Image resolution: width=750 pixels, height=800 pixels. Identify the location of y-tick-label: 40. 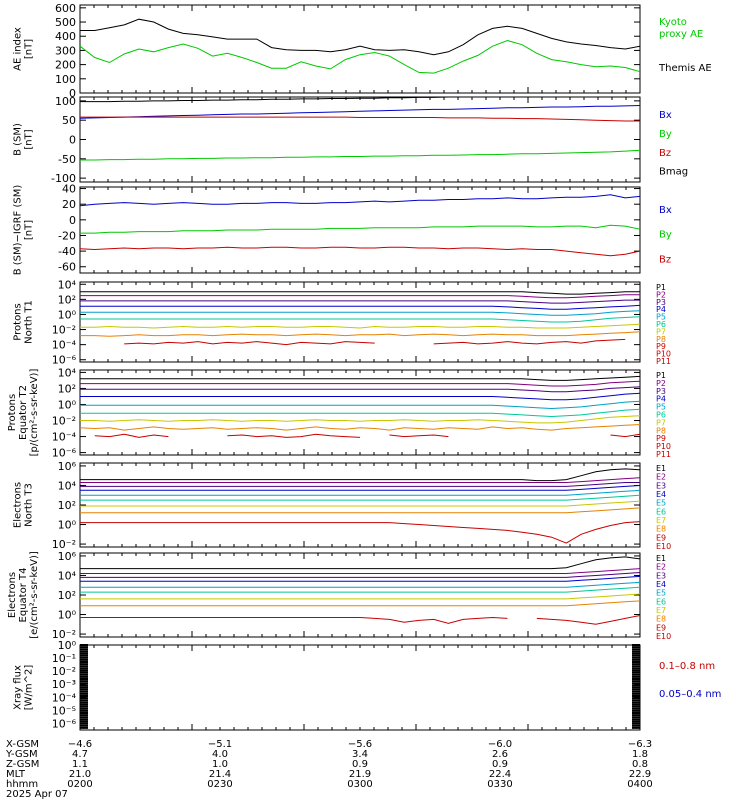
(69, 189).